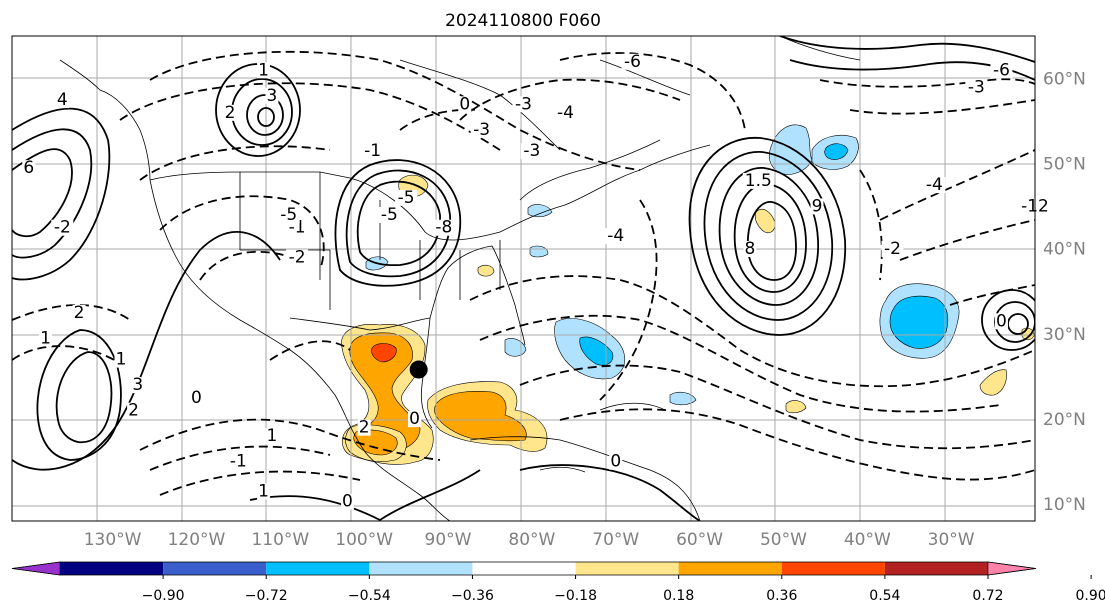 The height and width of the screenshot is (615, 1105). Describe the element at coordinates (36, 568) in the screenshot. I see `colorbar-extend-low` at that location.